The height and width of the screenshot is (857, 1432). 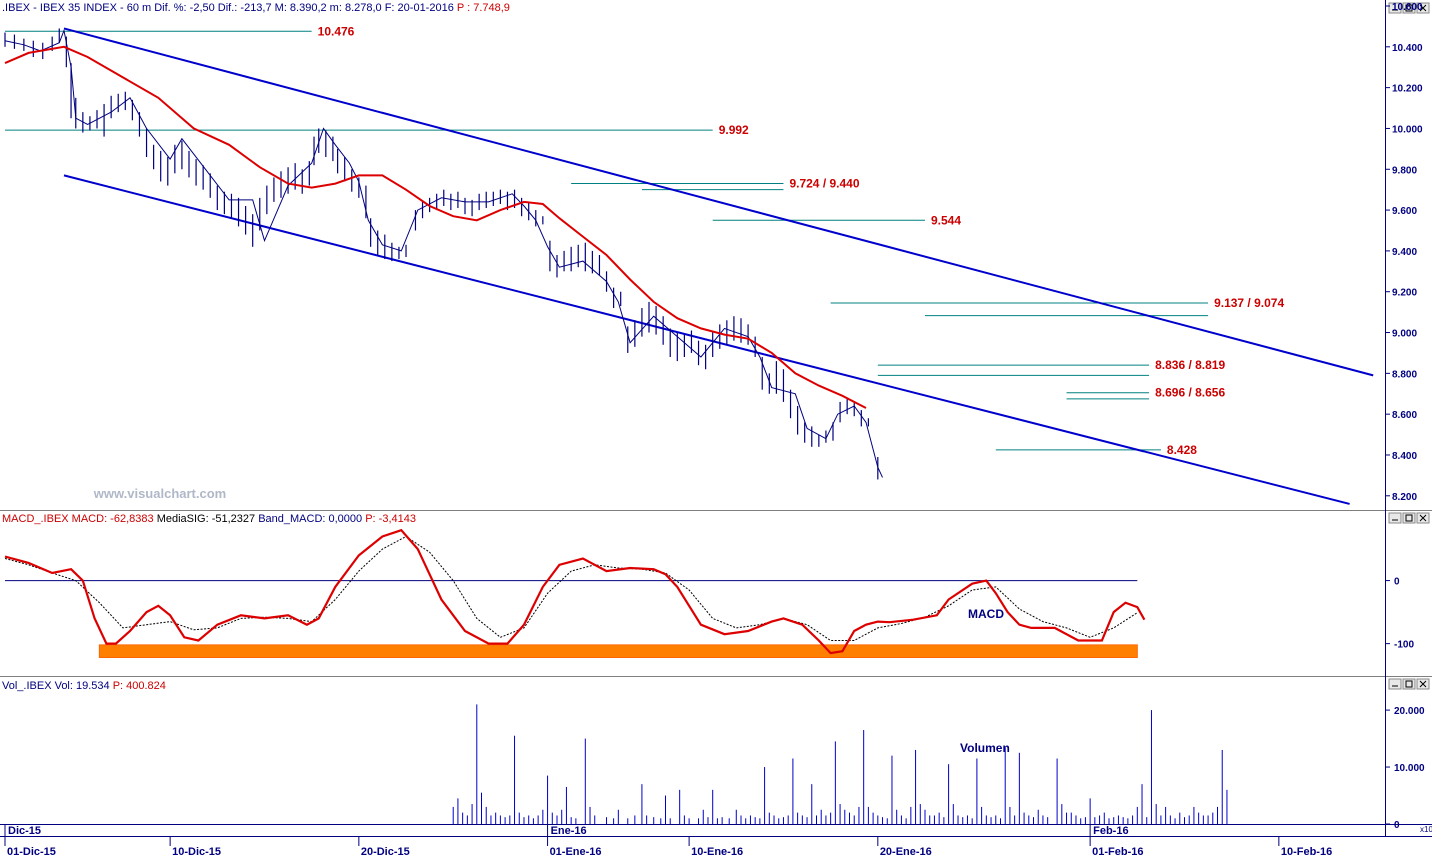 What do you see at coordinates (1404, 456) in the screenshot?
I see `y-axis-tick-label: 8.400` at bounding box center [1404, 456].